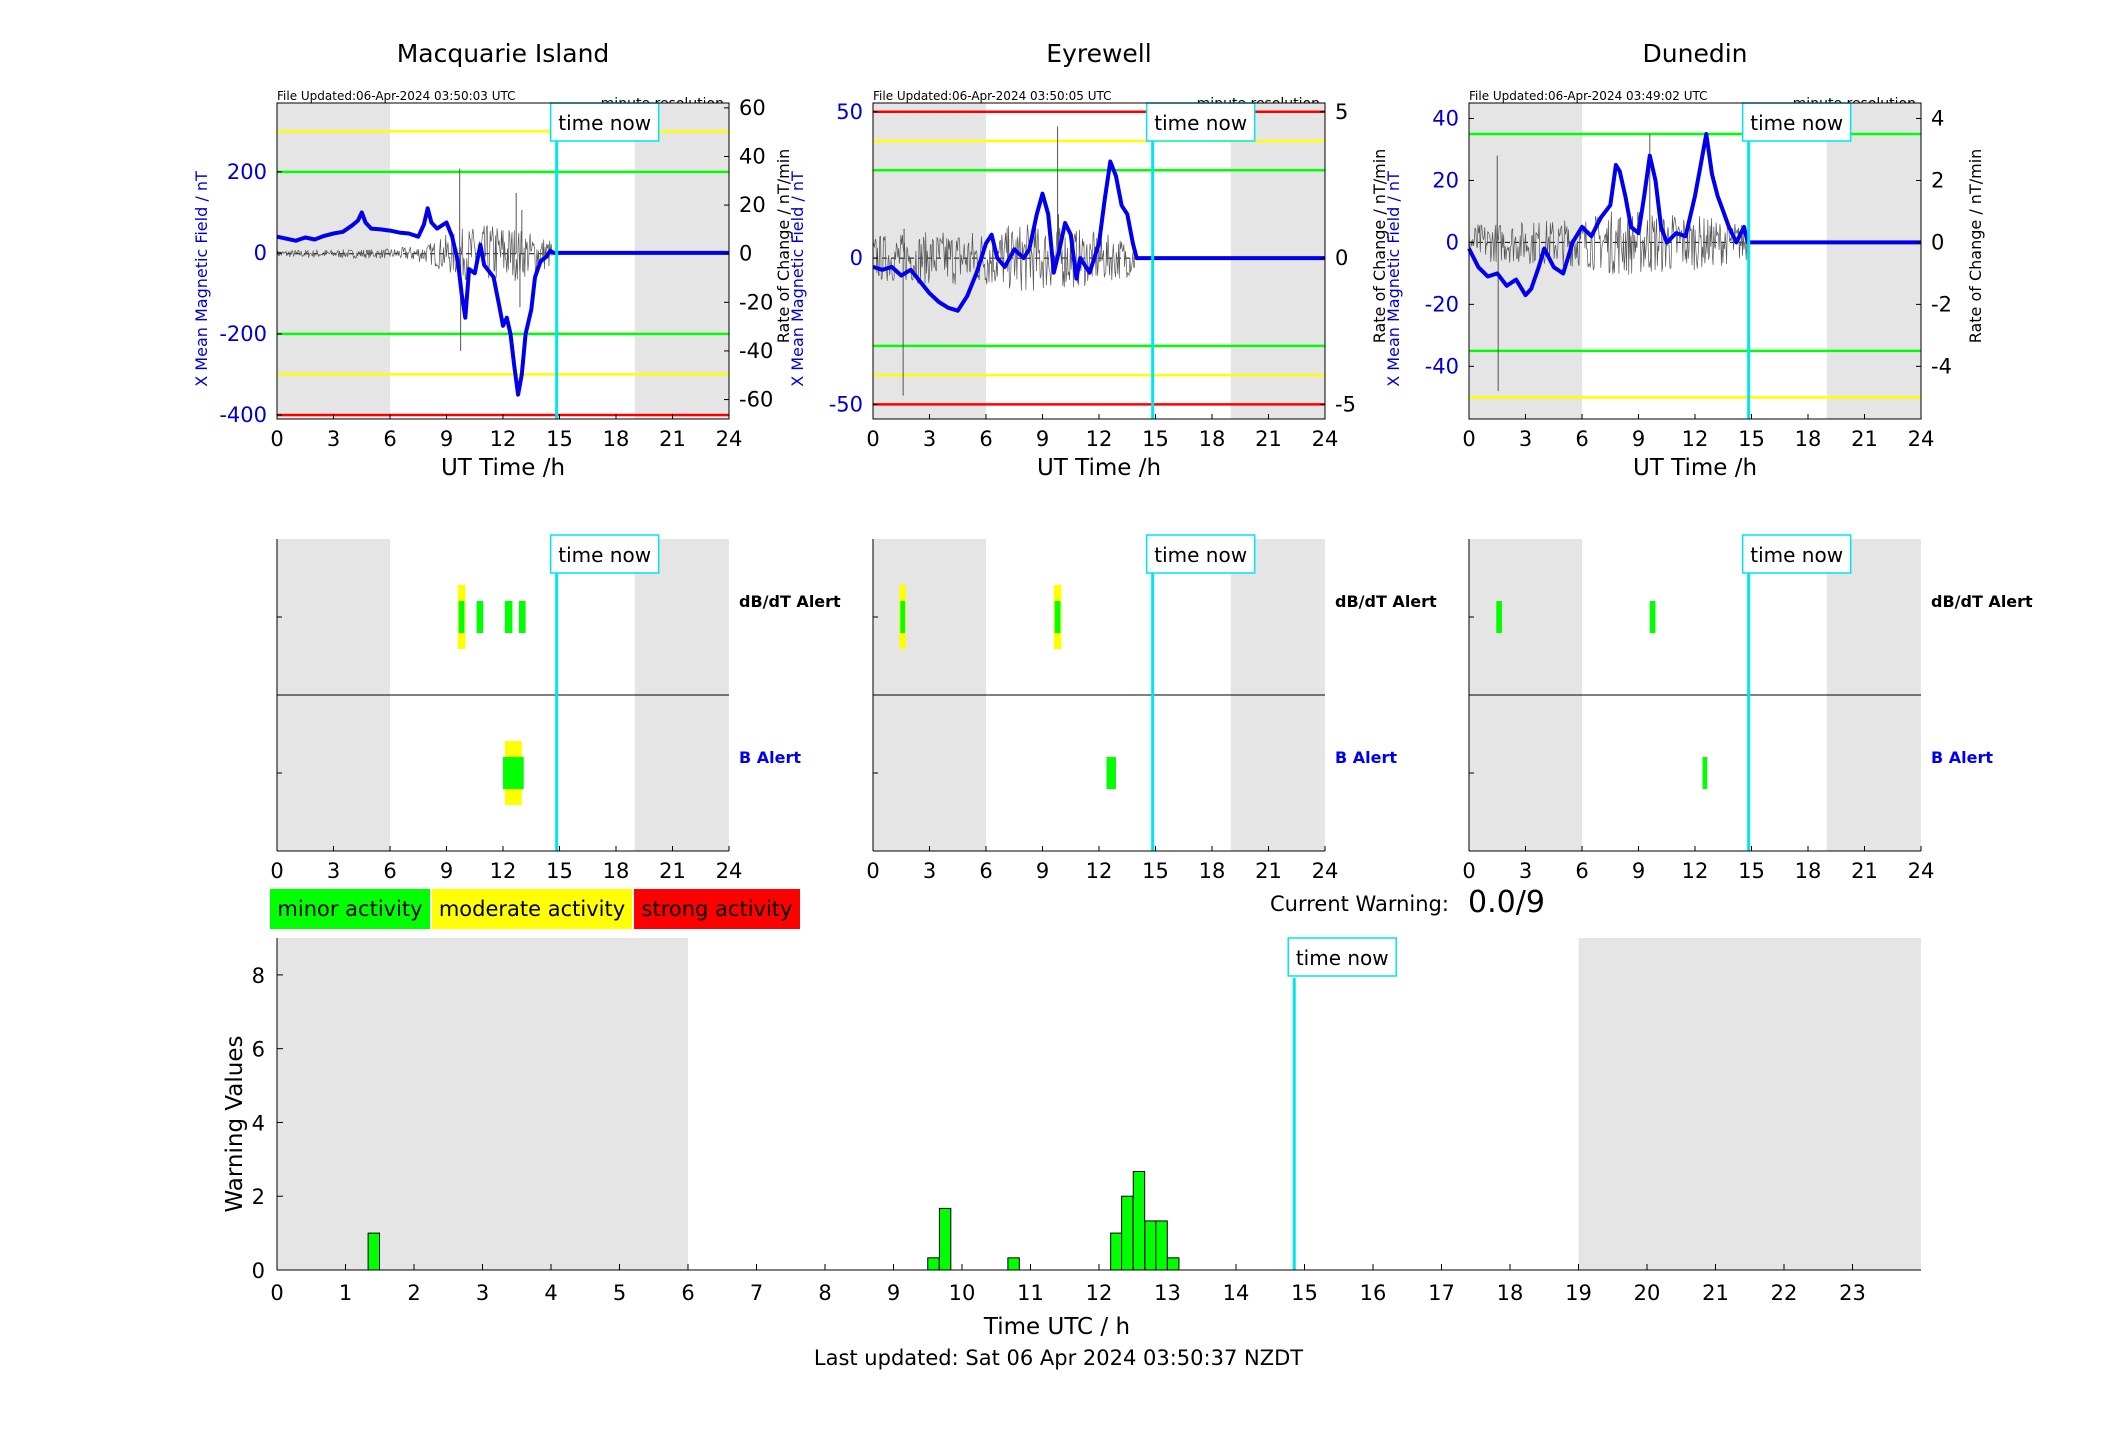 This screenshot has height=1437, width=2117. What do you see at coordinates (1268, 439) in the screenshot?
I see `x-tick-label-top-1-7: 21` at bounding box center [1268, 439].